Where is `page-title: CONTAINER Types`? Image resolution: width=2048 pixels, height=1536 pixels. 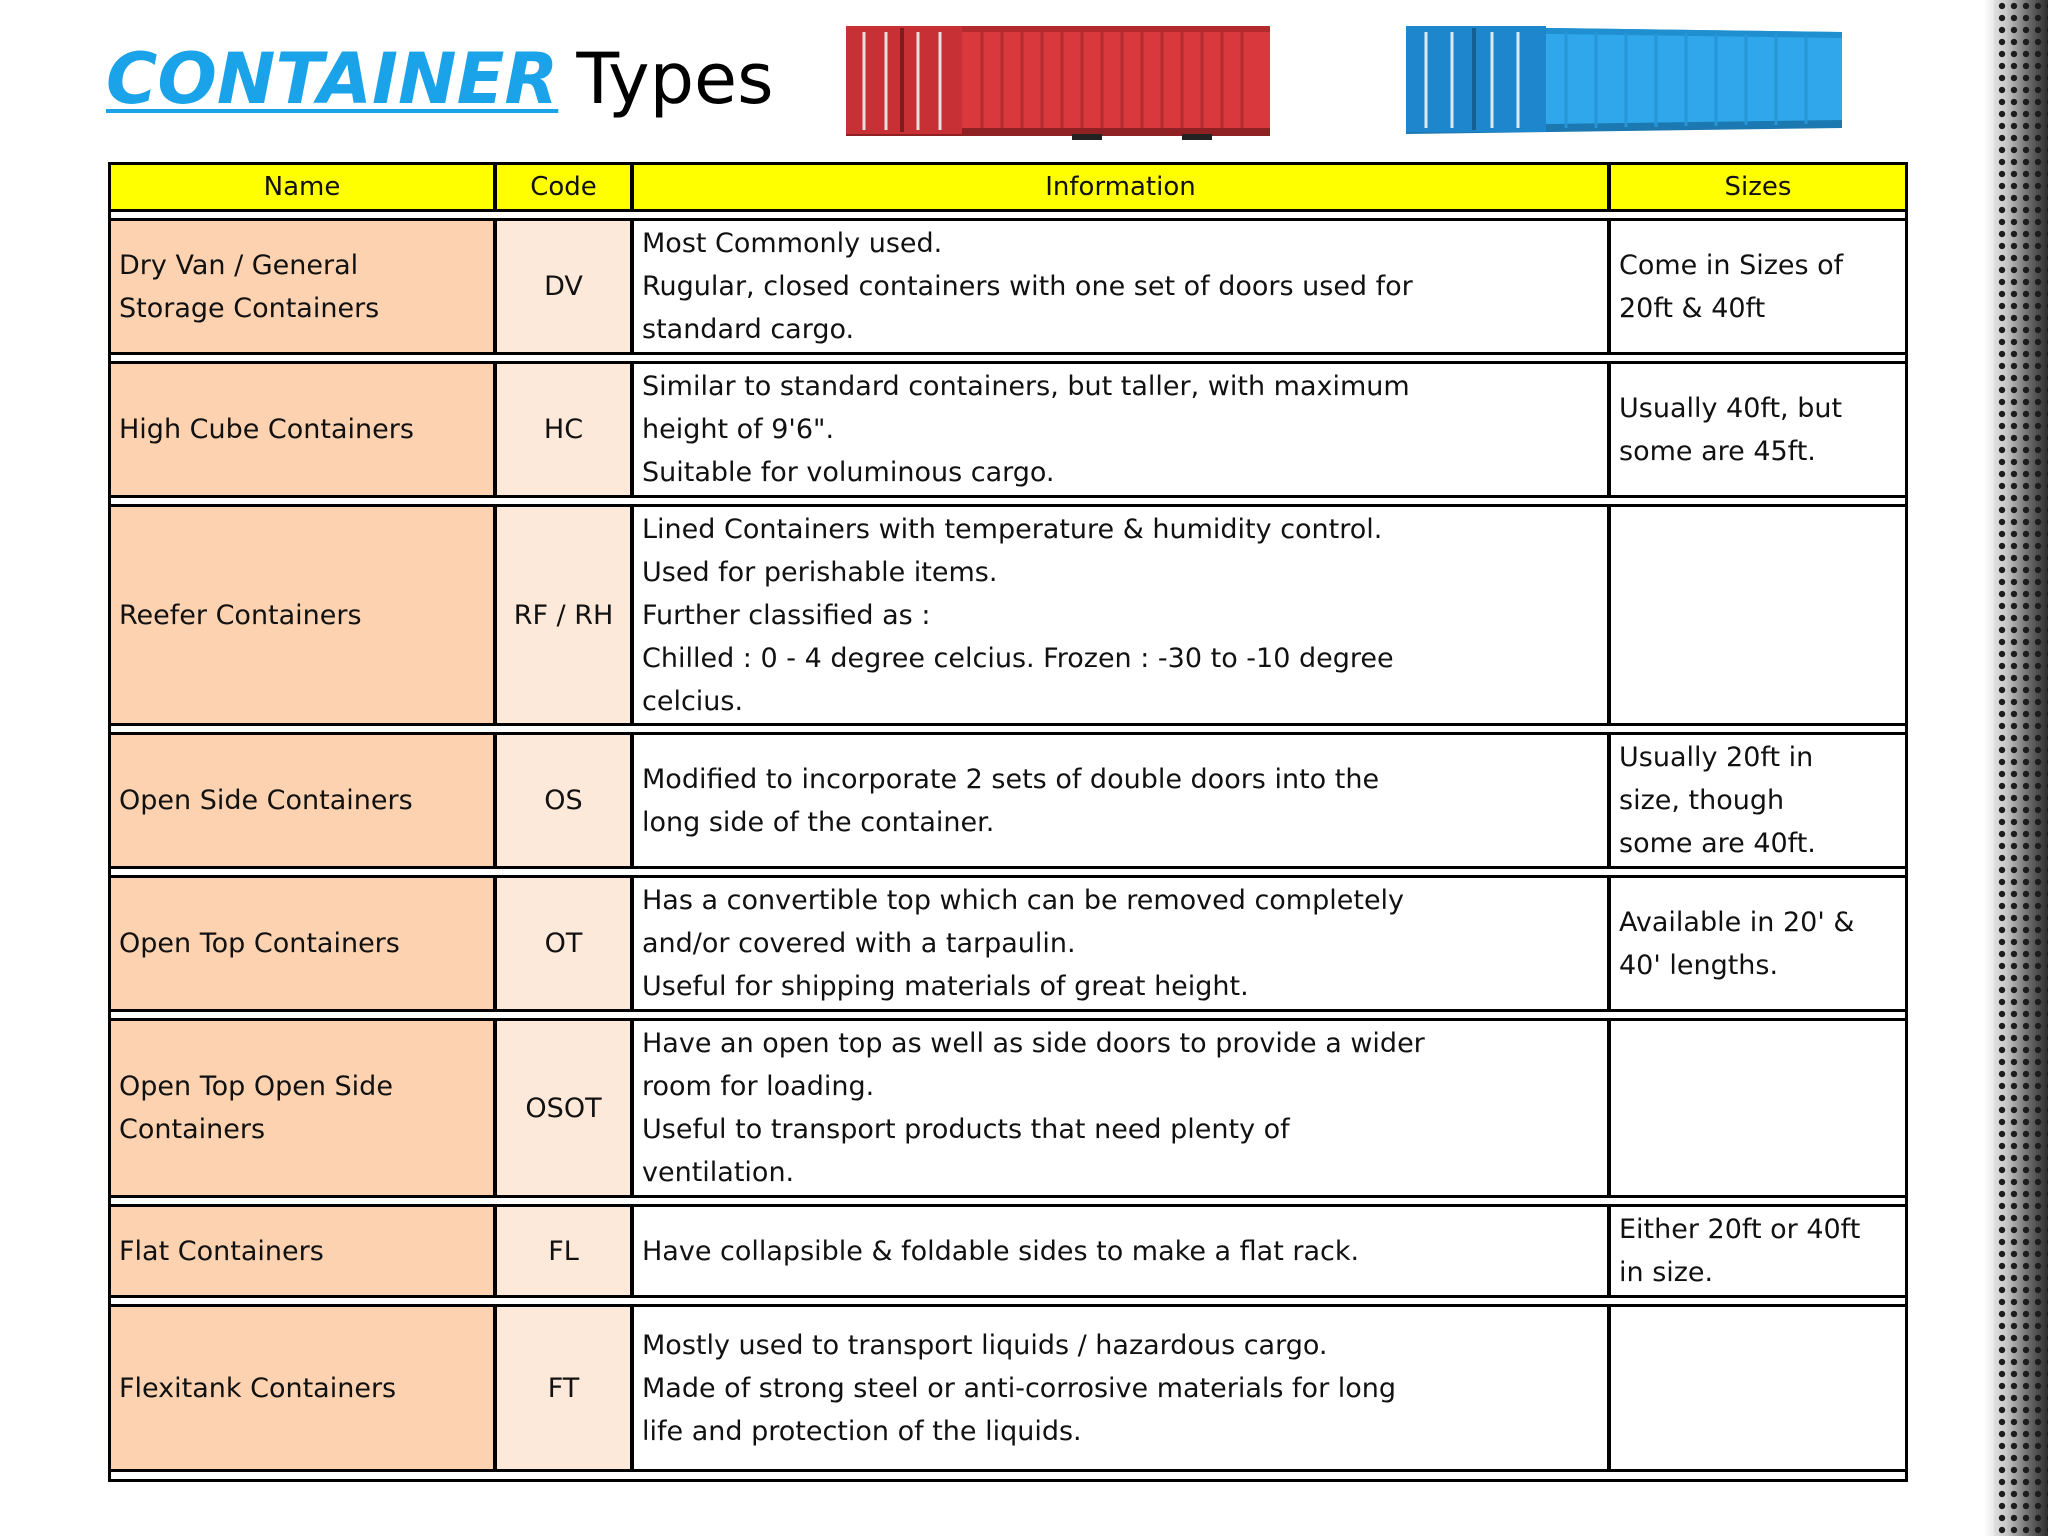 page-title: CONTAINER Types is located at coordinates (440, 79).